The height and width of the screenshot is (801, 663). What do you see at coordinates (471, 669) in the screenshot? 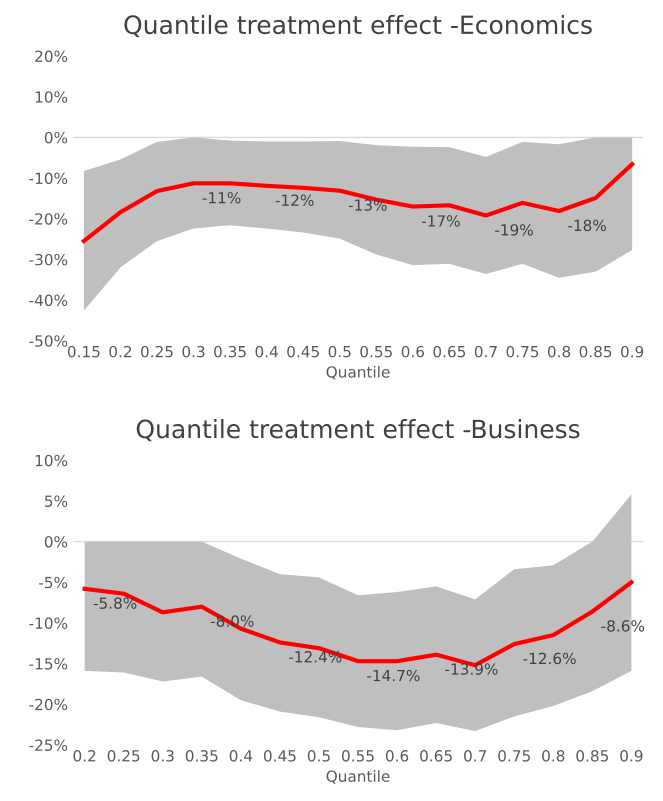
I see `data-label: -13.9%` at bounding box center [471, 669].